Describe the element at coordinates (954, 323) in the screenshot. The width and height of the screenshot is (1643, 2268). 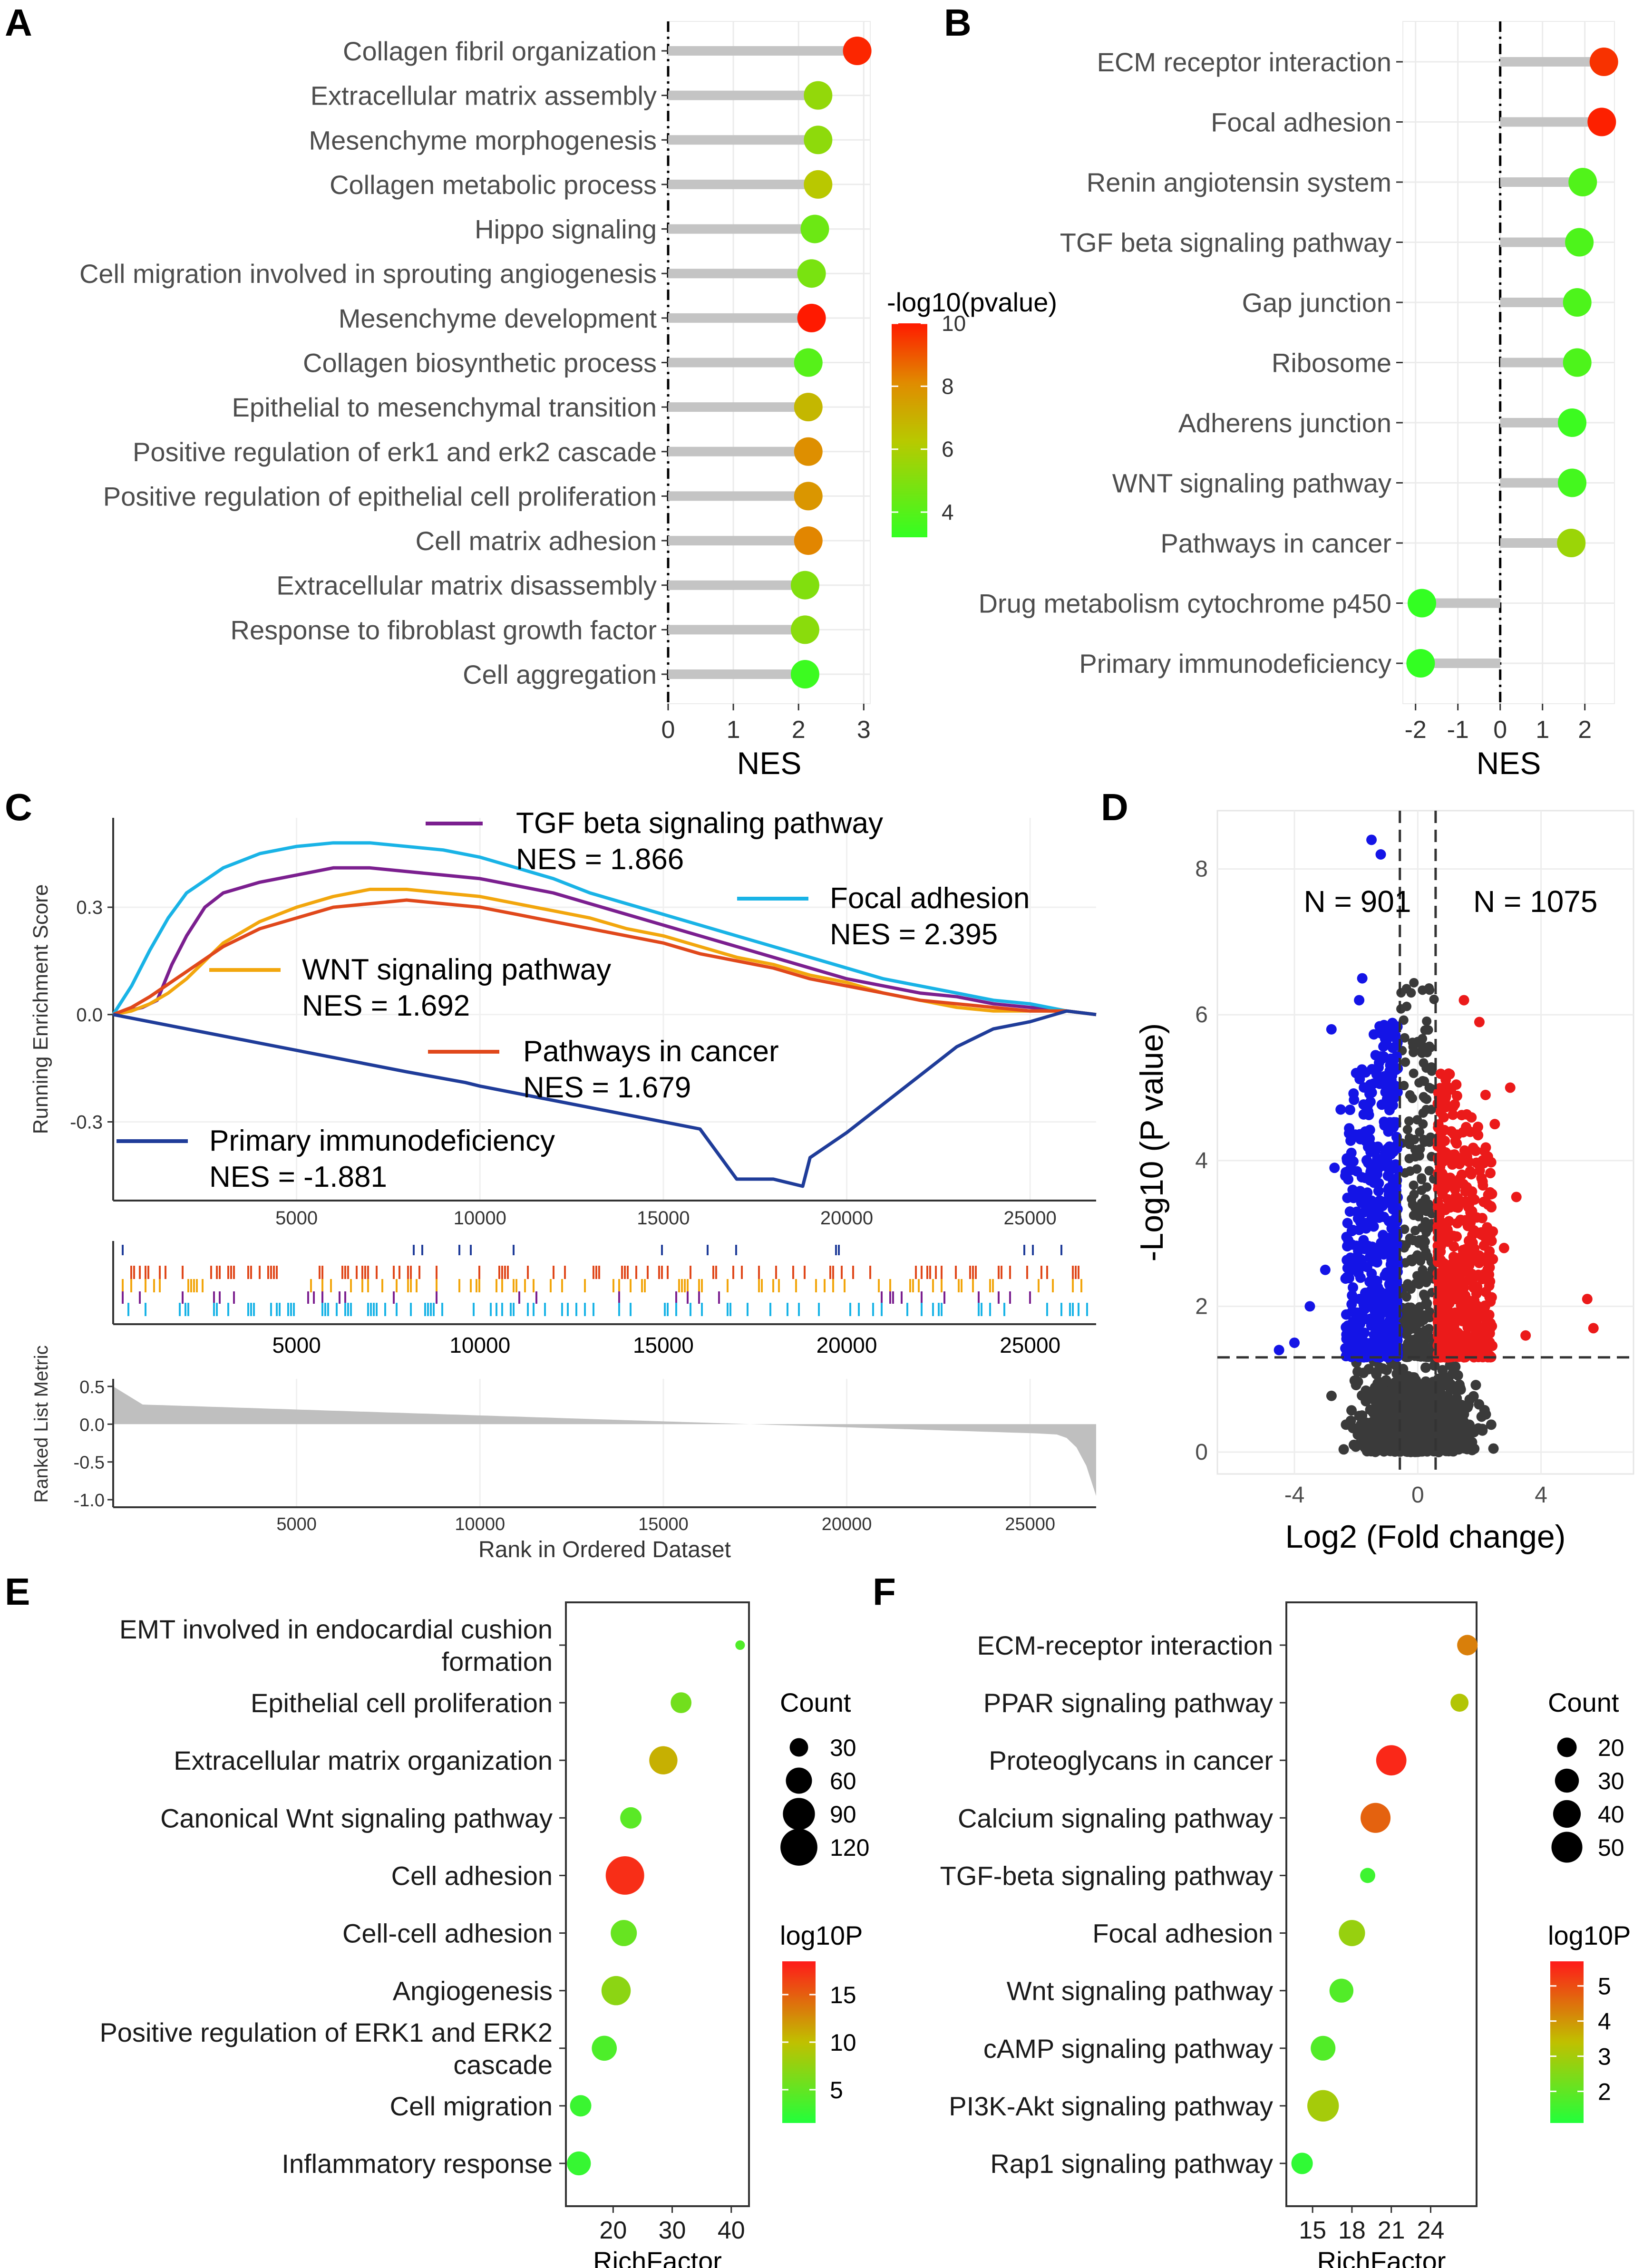
I see `color-legend-tick-label: 10` at that location.